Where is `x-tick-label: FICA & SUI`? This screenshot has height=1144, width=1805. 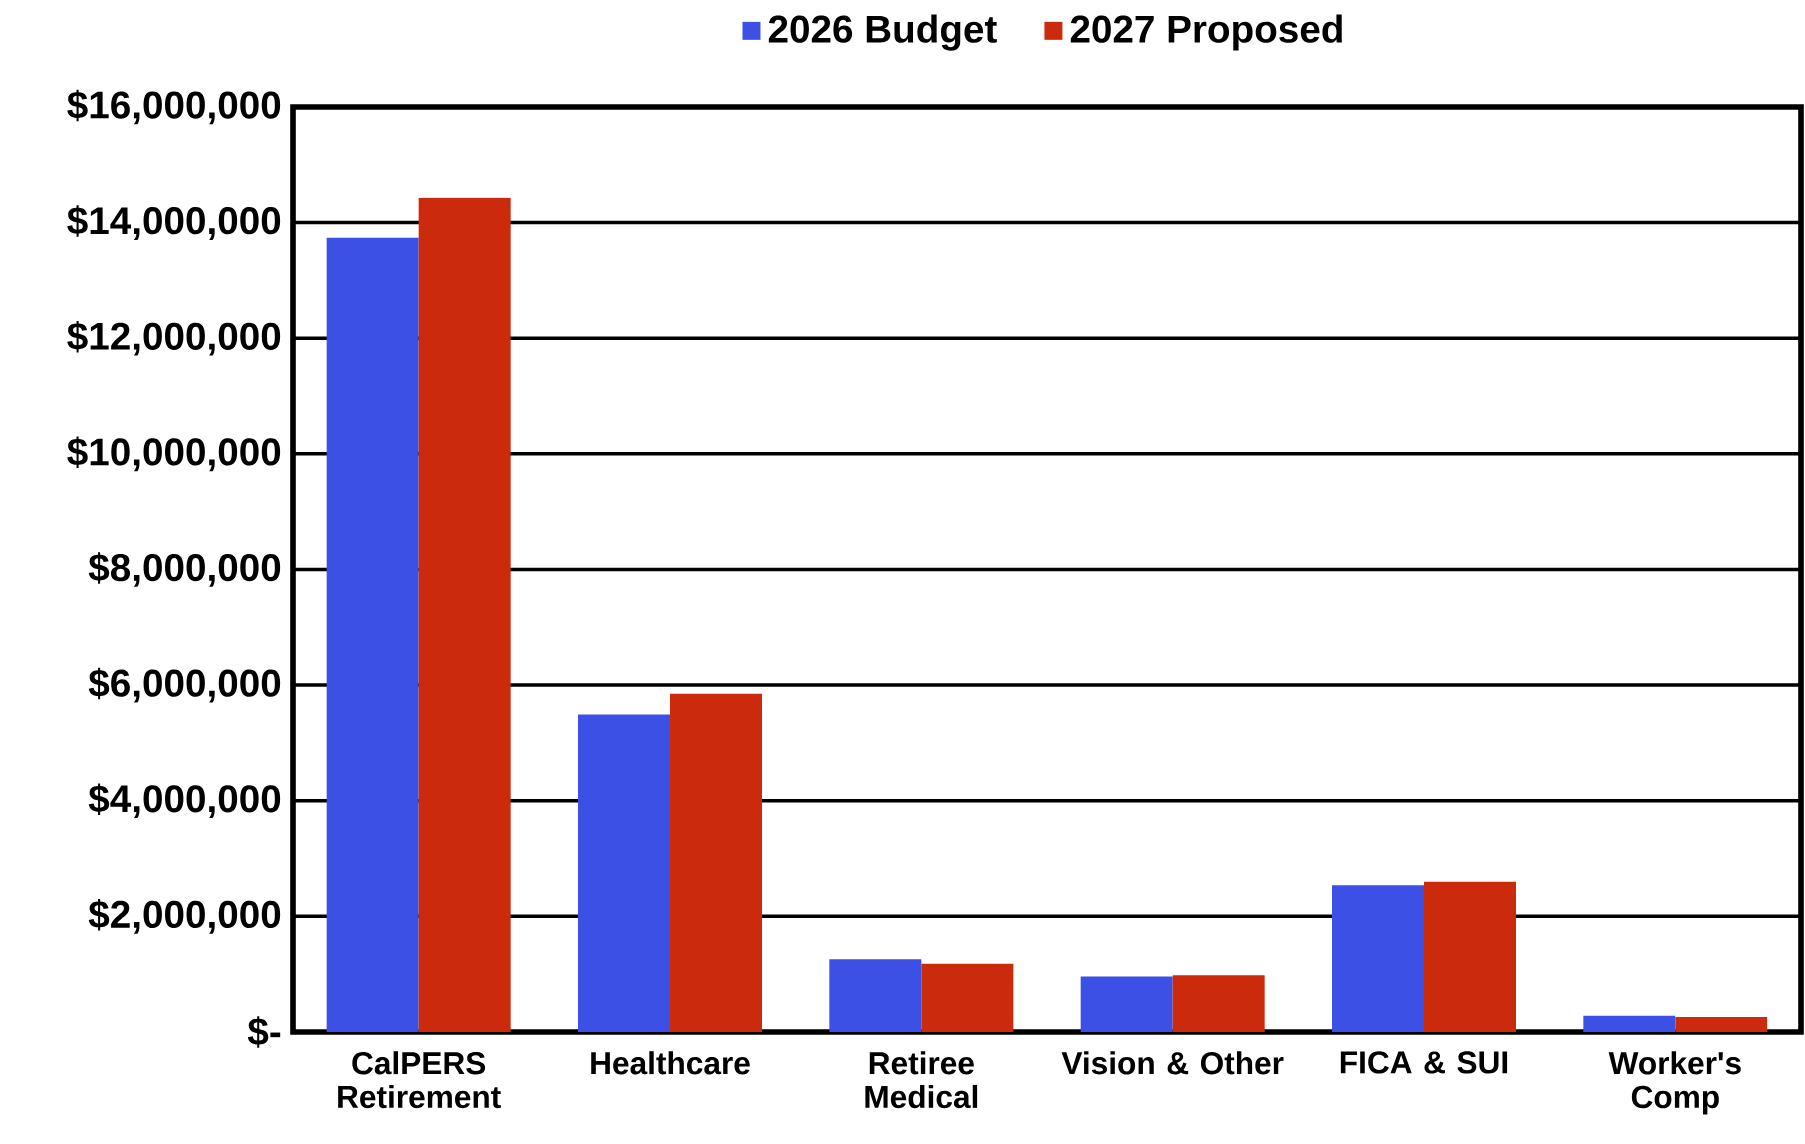 x-tick-label: FICA & SUI is located at coordinates (1424, 1062).